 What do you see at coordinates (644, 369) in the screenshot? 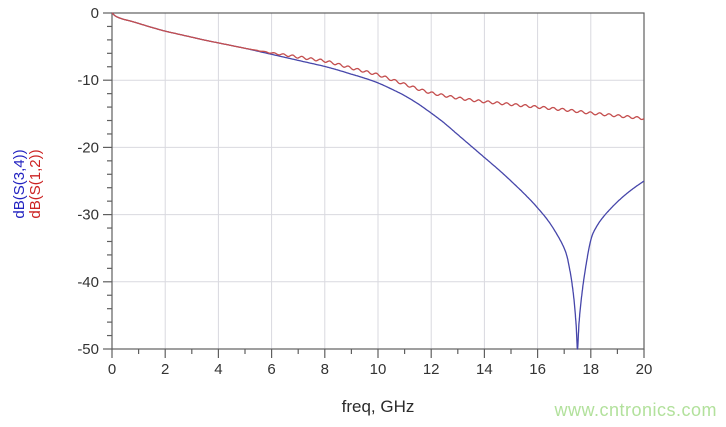
I see `x-tick-label: 20` at bounding box center [644, 369].